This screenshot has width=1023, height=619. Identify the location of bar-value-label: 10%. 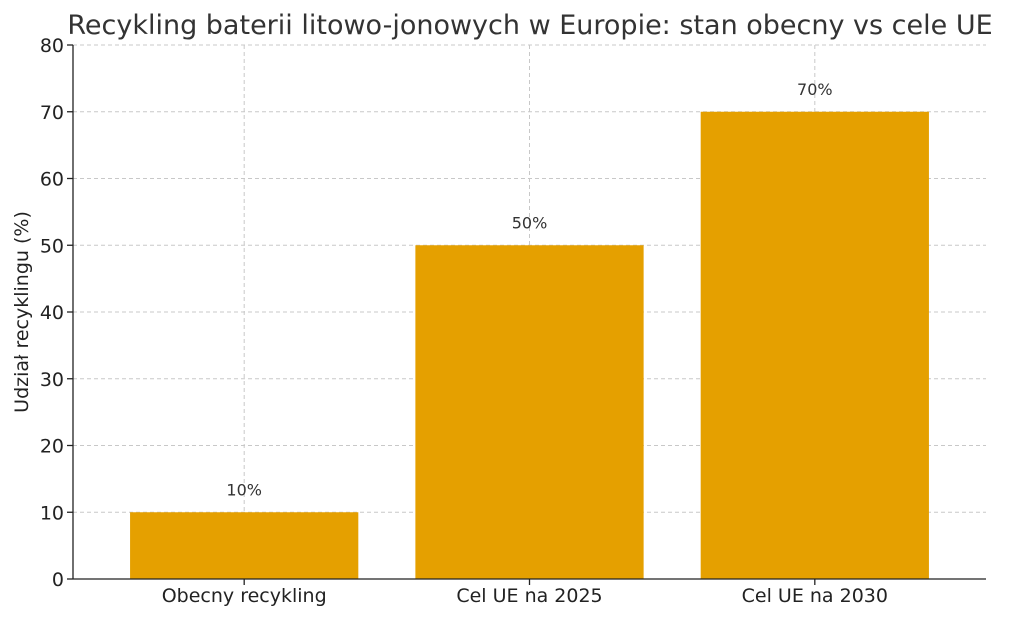
(244, 489).